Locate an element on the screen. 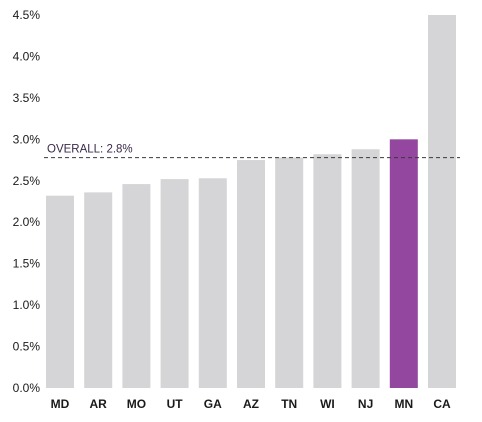 This screenshot has width=482, height=422. overall-reference-label: OVERALL: 2.8% is located at coordinates (90, 150).